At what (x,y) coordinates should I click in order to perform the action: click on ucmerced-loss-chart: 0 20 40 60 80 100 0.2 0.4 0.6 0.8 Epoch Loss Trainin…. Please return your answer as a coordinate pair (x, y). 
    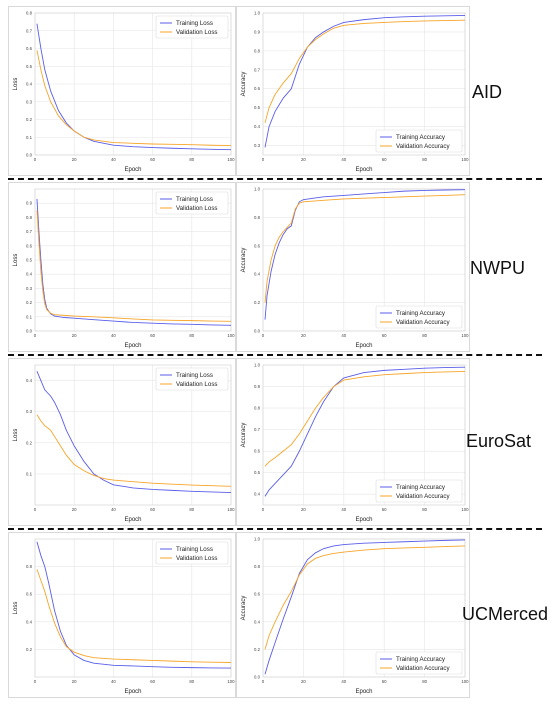
    Looking at the image, I should click on (124, 616).